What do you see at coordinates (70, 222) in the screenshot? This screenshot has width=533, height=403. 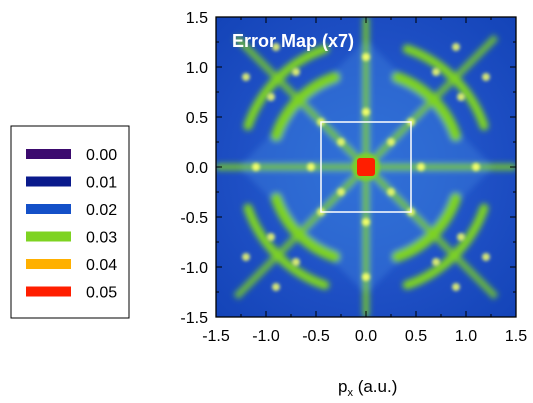 I see `color-legend: 0.00 0.01 0.02 0.03 0.04 0.05` at bounding box center [70, 222].